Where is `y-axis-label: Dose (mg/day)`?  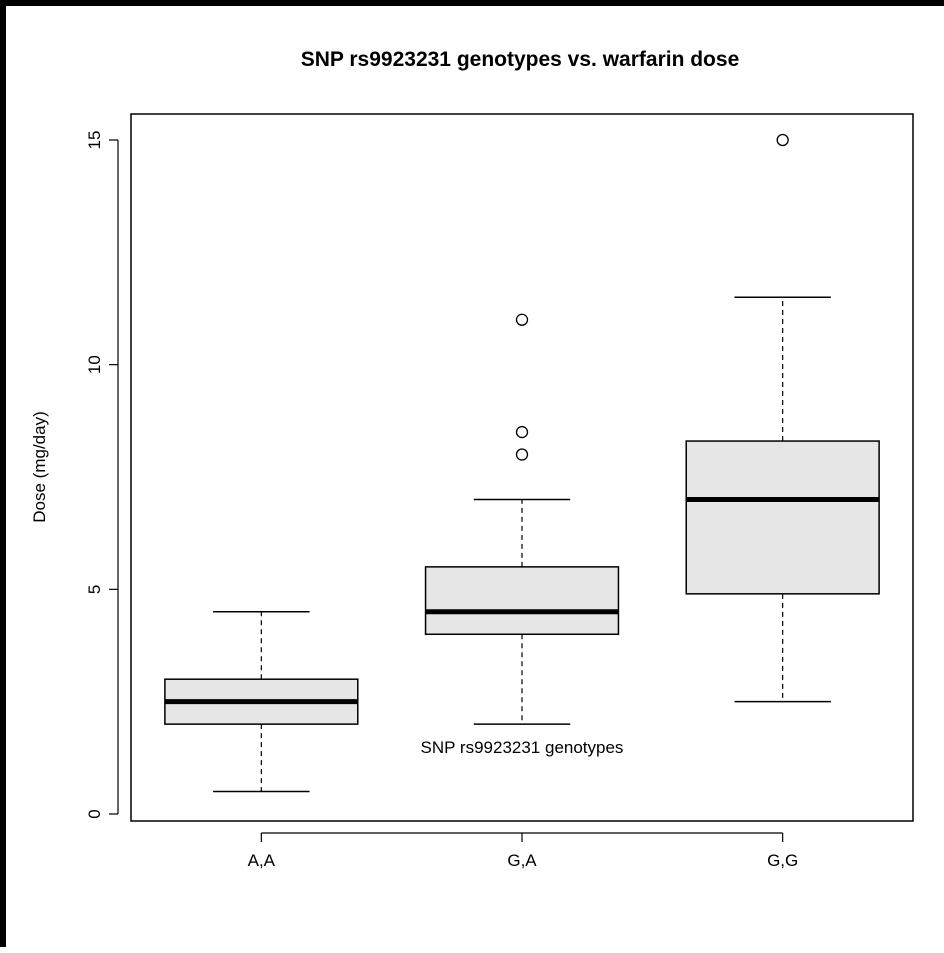
y-axis-label: Dose (mg/day) is located at coordinates (39, 466).